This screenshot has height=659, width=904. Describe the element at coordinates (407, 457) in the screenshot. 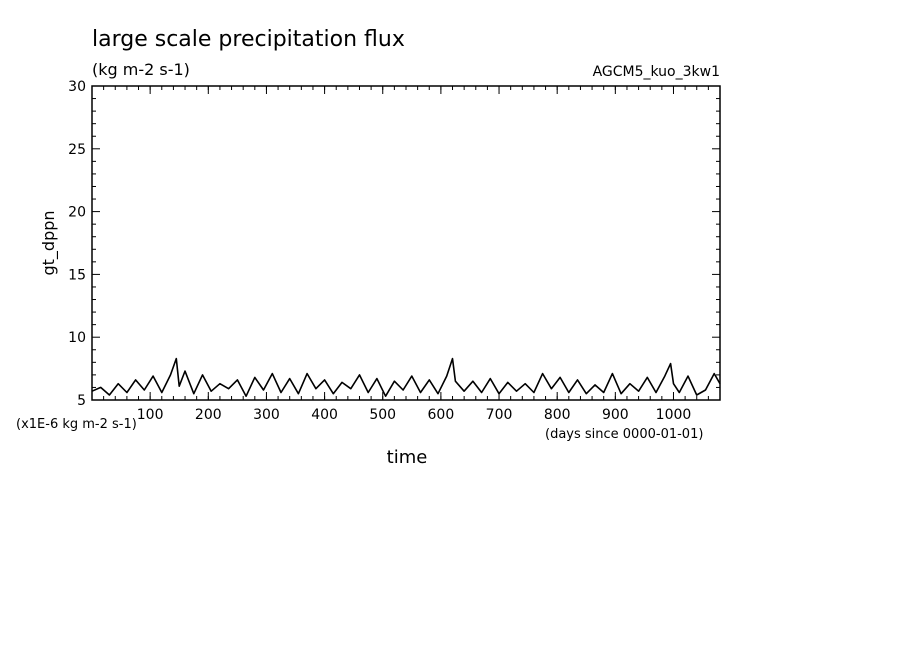

I see `x-axis-label: time` at that location.